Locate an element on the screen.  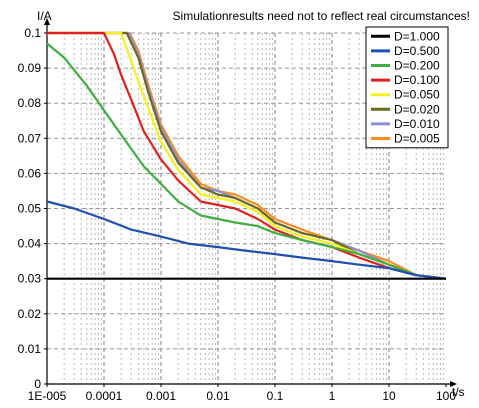
x-tick-label: 100 is located at coordinates (446, 396).